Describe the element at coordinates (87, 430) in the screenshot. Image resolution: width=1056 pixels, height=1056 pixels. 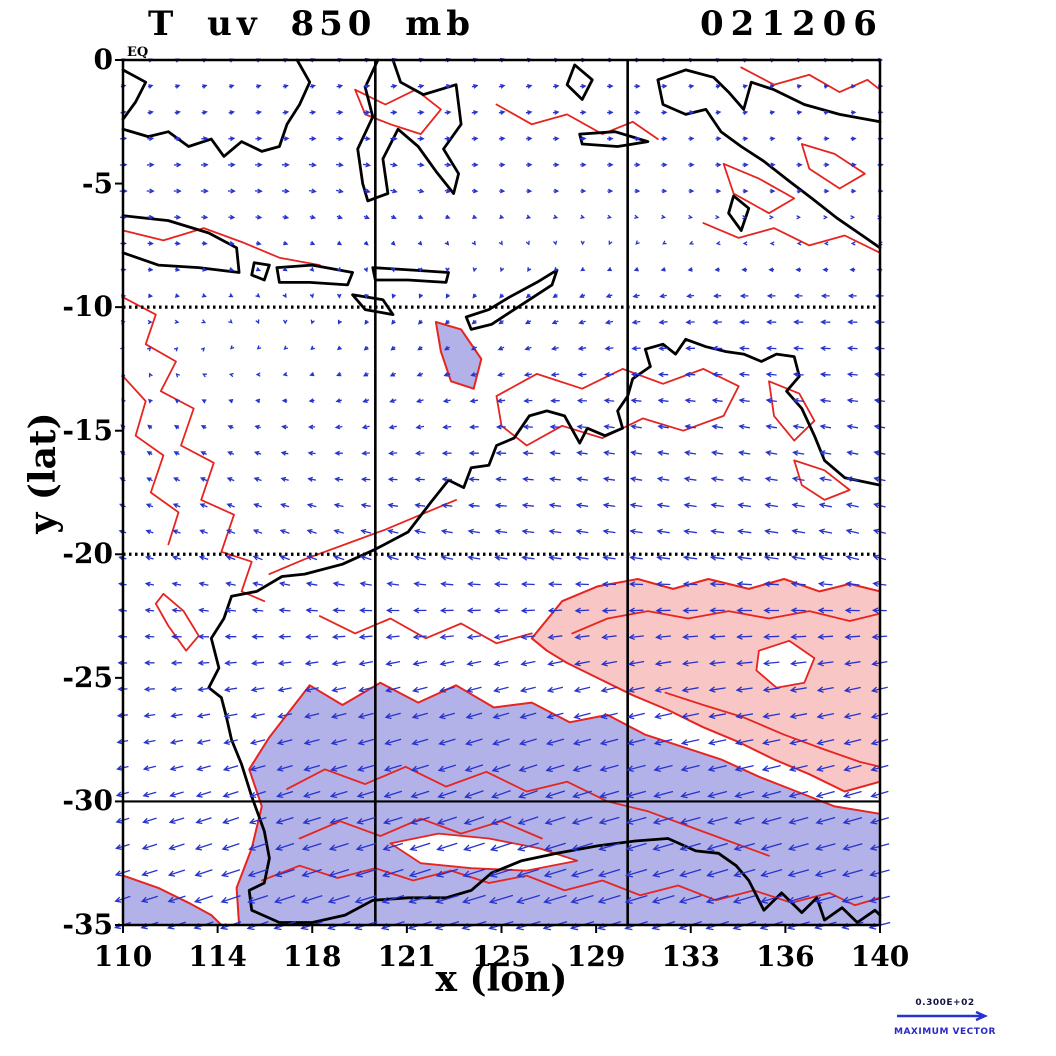
I see `y-tick-label: -15` at that location.